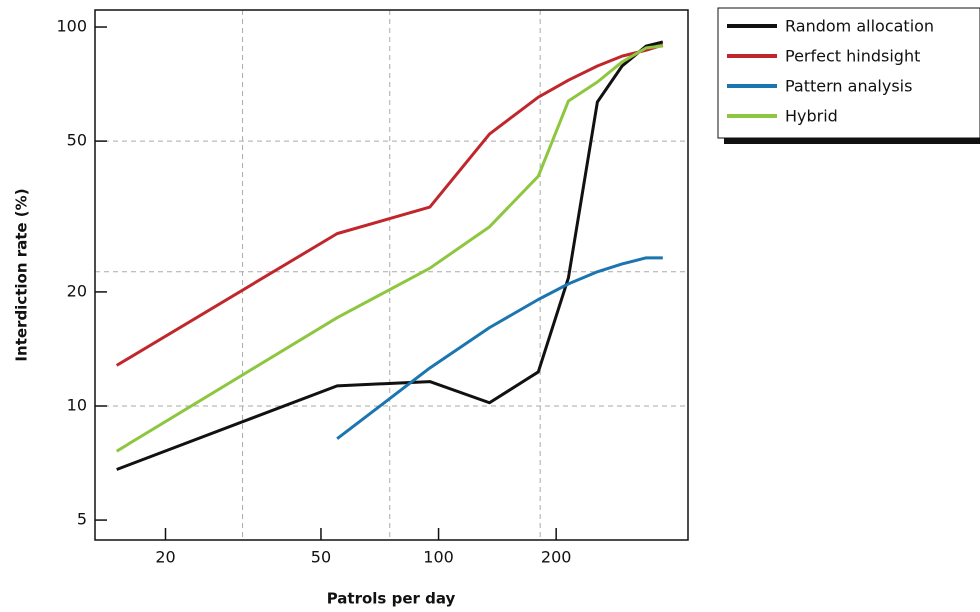 This screenshot has width=980, height=612. I want to click on legend-label: Random allocation, so click(859, 26).